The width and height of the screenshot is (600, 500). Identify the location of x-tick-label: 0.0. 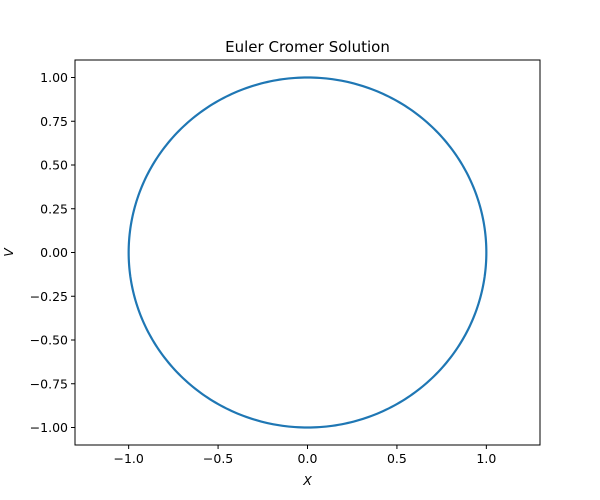
(308, 458).